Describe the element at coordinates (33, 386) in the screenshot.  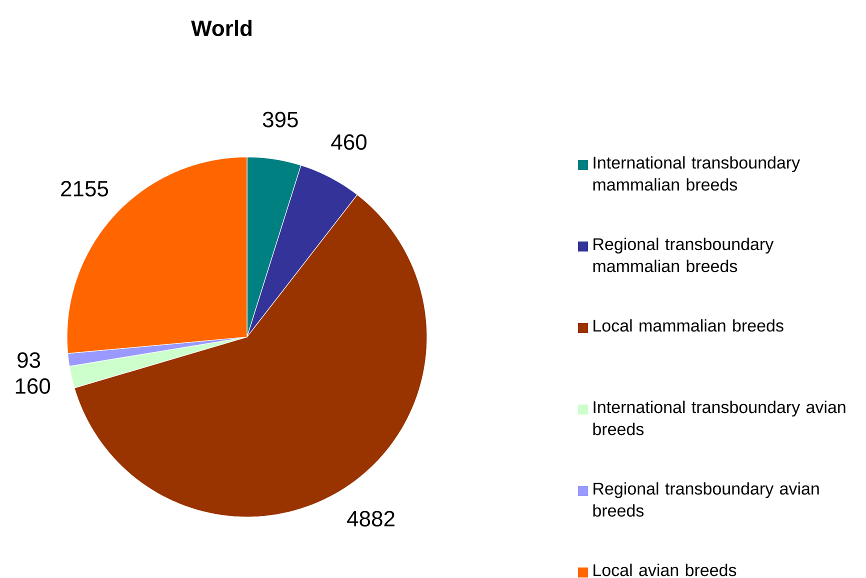
I see `data-label: 160` at that location.